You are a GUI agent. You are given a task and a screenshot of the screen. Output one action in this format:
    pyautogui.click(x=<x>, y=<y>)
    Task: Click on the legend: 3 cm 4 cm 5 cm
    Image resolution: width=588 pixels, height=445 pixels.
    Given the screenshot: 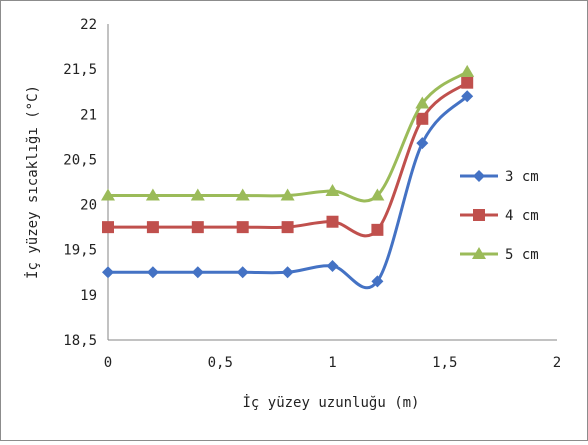 What is the action you would take?
    pyautogui.click(x=499, y=216)
    